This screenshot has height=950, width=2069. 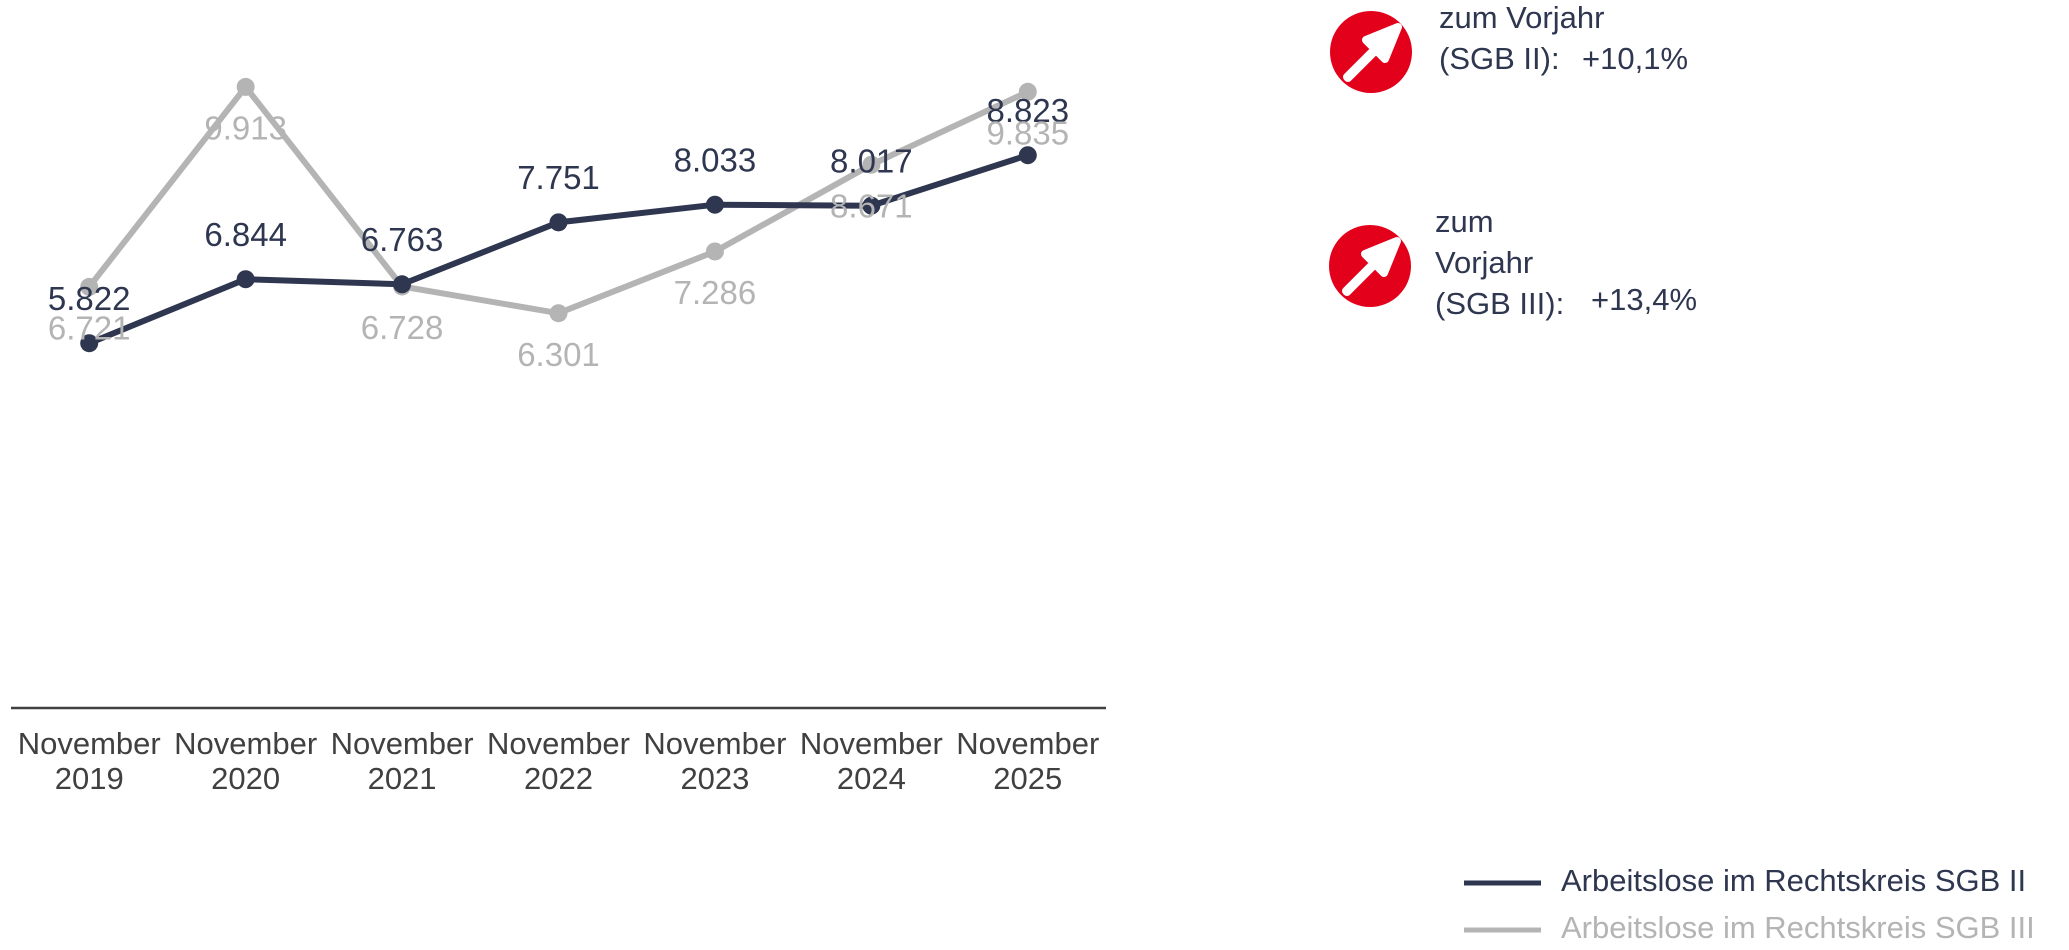 I want to click on data-label: 7.751, so click(x=558, y=177).